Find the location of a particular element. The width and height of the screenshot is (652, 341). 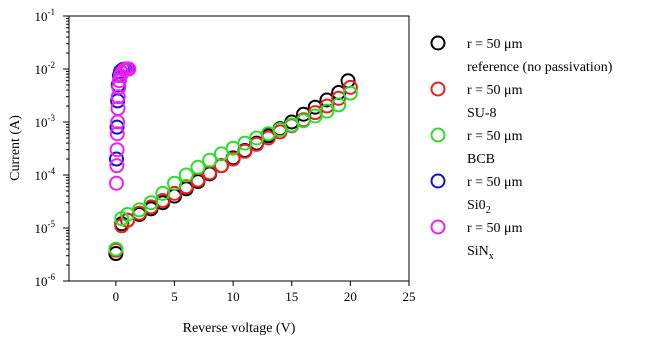

legend-label-line2: reference (no passivation) is located at coordinates (540, 67).